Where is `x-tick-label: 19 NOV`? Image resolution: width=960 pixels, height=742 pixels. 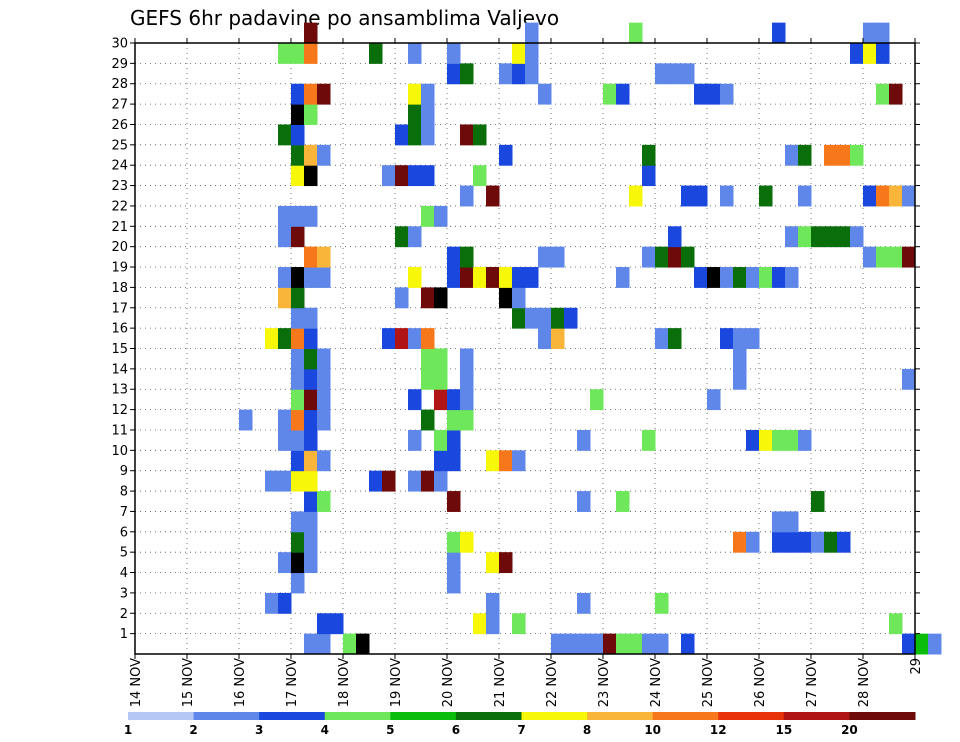
x-tick-label: 19 NOV is located at coordinates (396, 682).